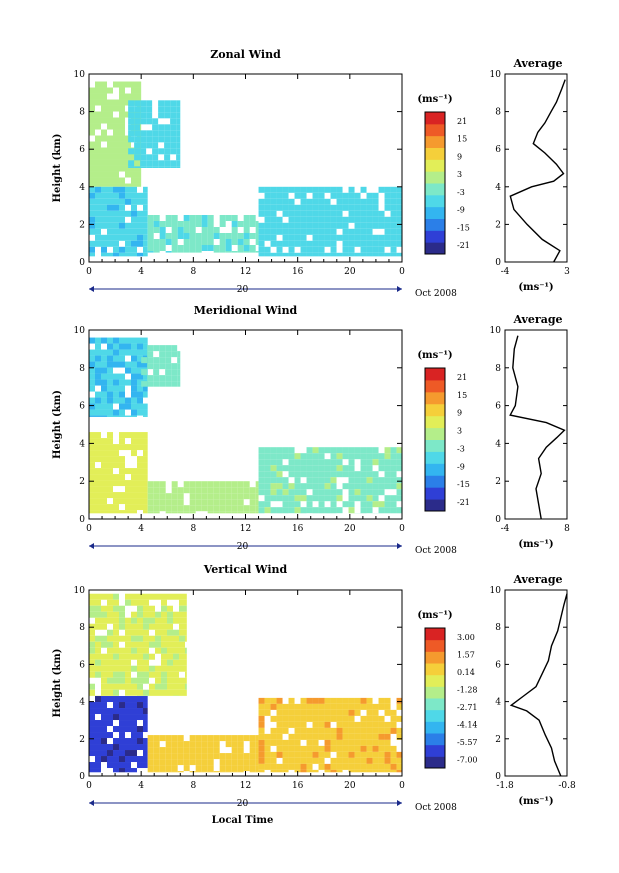 The width and height of the screenshot is (619, 873). I want to click on x-tick-label: 16, so click(298, 272).